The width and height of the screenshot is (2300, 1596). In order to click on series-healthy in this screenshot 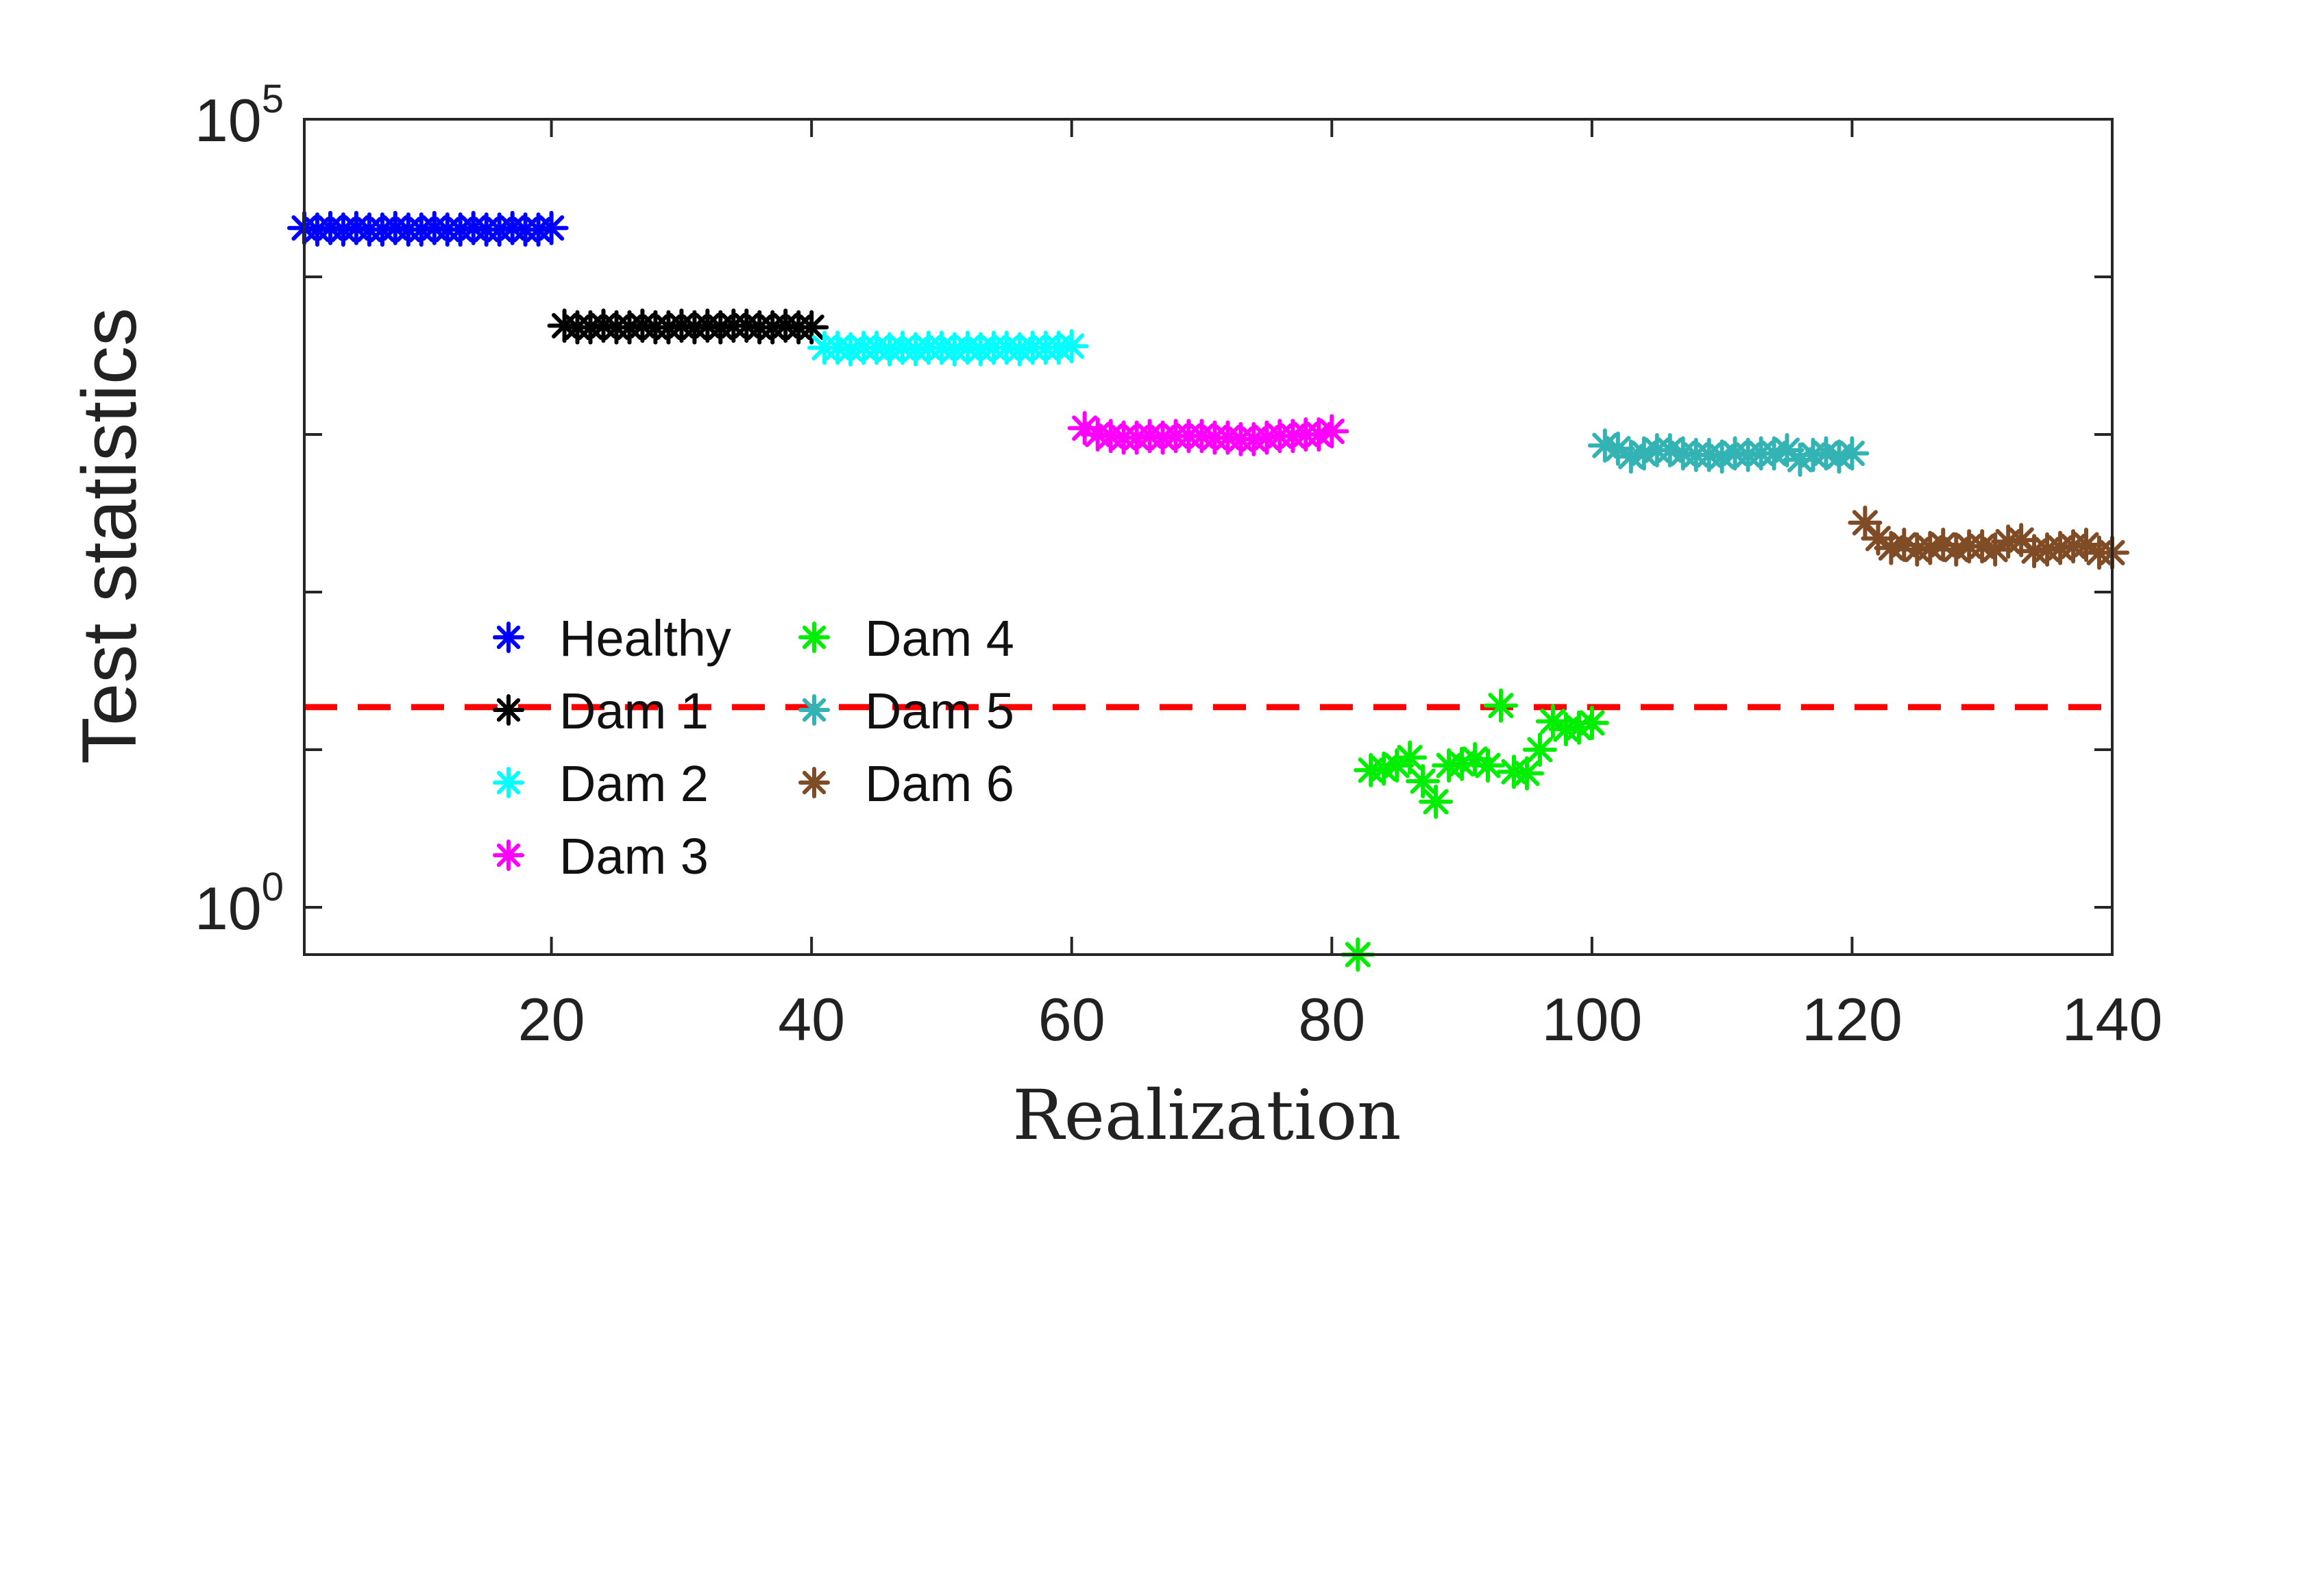, I will do `click(428, 228)`.